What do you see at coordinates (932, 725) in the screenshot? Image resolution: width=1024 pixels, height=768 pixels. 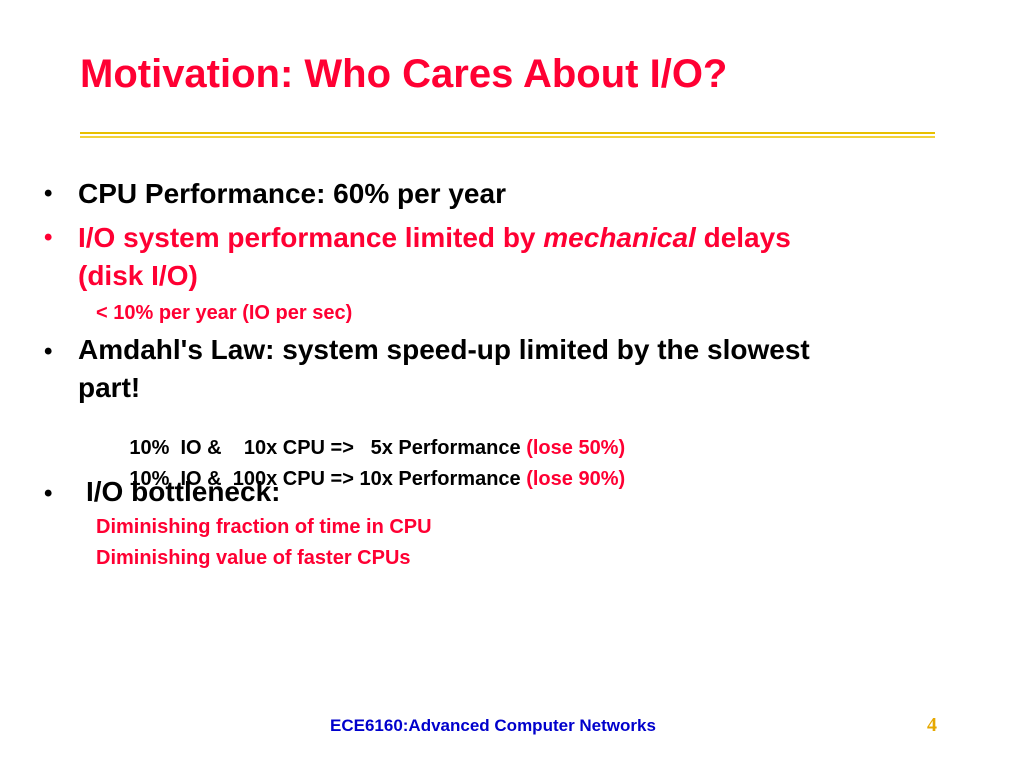 I see `page-number: 4` at bounding box center [932, 725].